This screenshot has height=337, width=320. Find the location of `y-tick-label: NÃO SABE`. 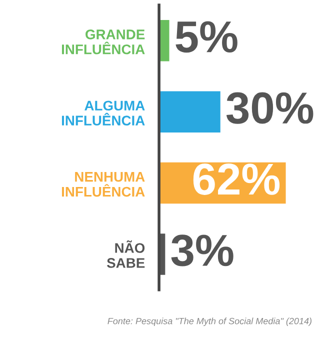

y-tick-label: NÃO SABE is located at coordinates (125, 254).